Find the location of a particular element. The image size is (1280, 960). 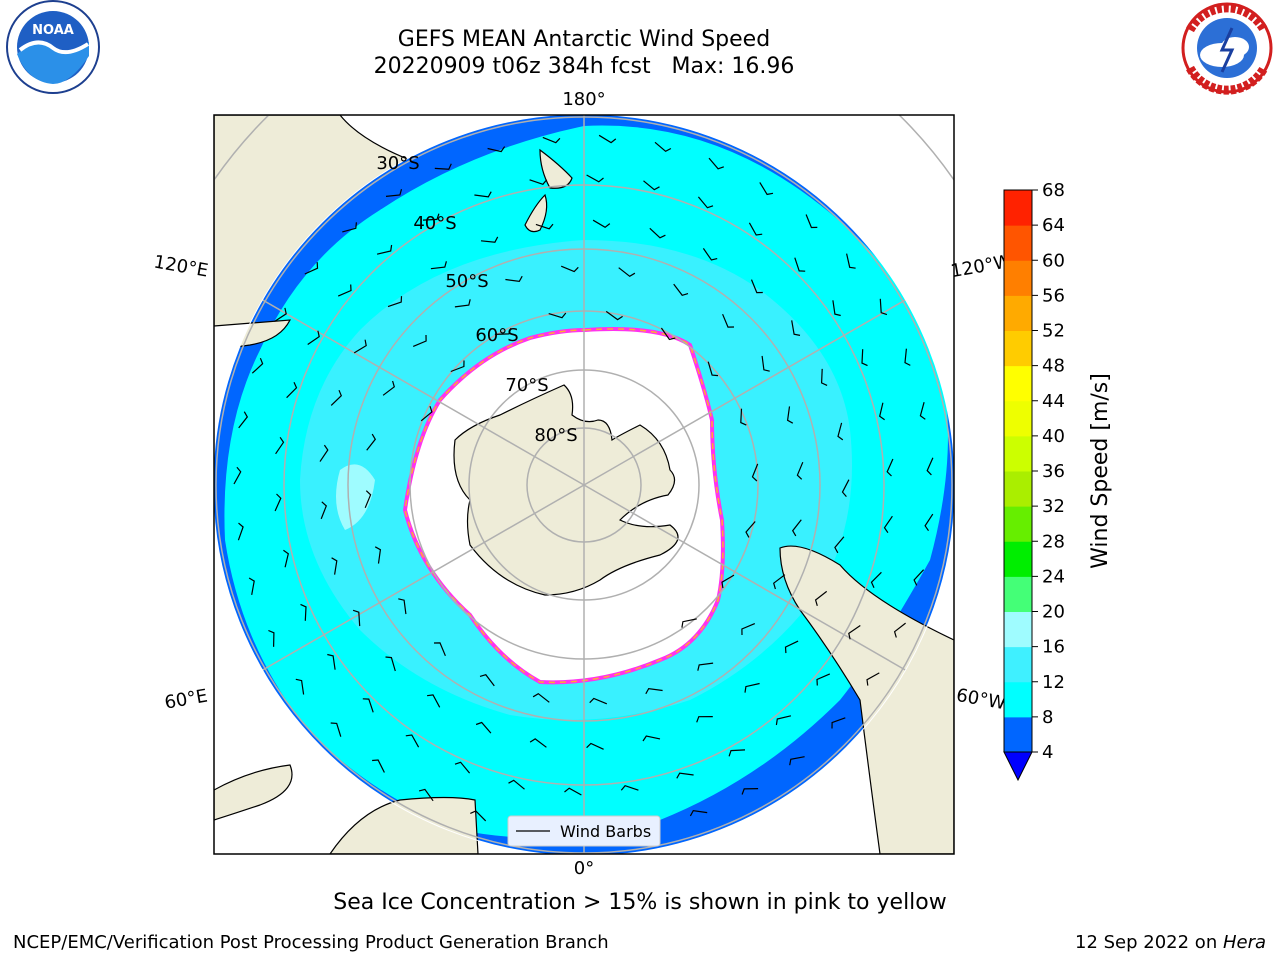

lon-label-60e: 60°E is located at coordinates (186, 699).